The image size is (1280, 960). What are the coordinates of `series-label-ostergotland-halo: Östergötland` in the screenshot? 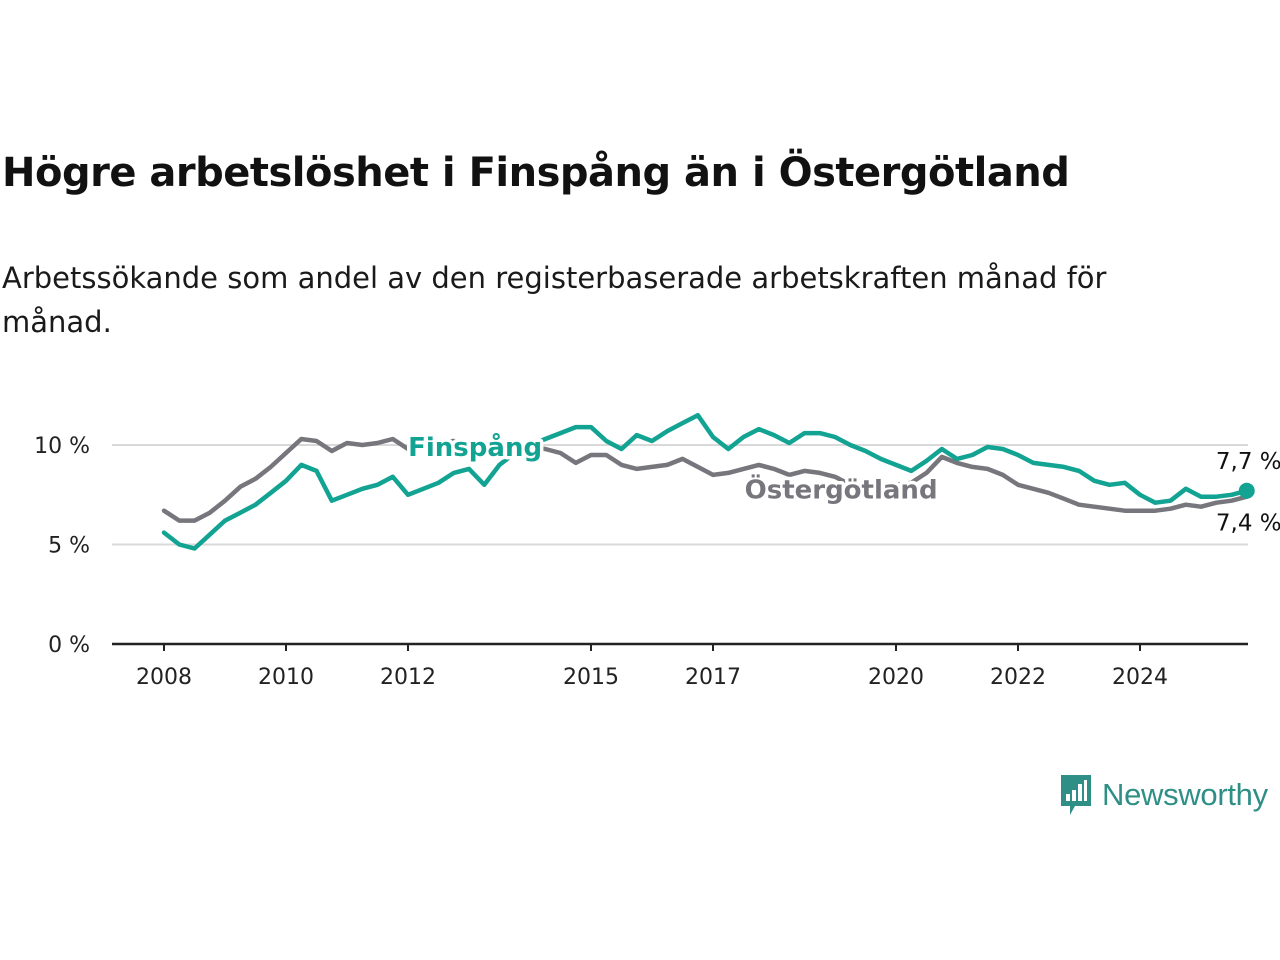 It's located at (841, 489).